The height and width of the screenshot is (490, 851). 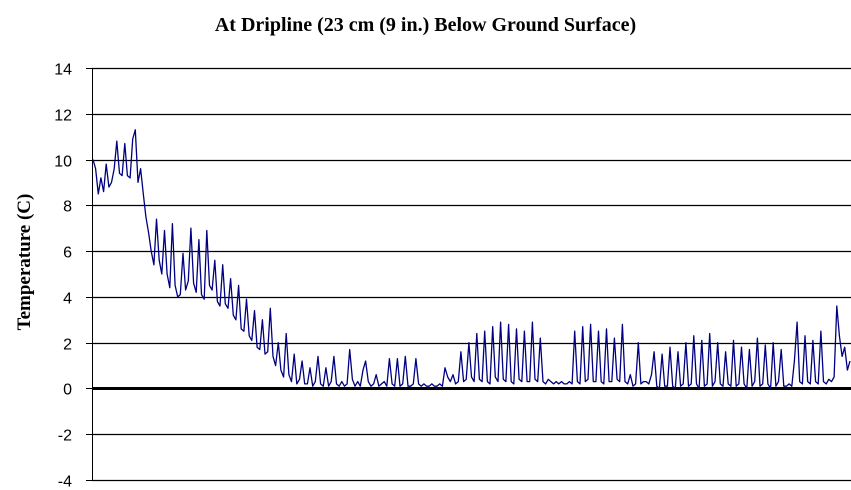 I want to click on y-tick-label: -2, so click(x=65, y=436).